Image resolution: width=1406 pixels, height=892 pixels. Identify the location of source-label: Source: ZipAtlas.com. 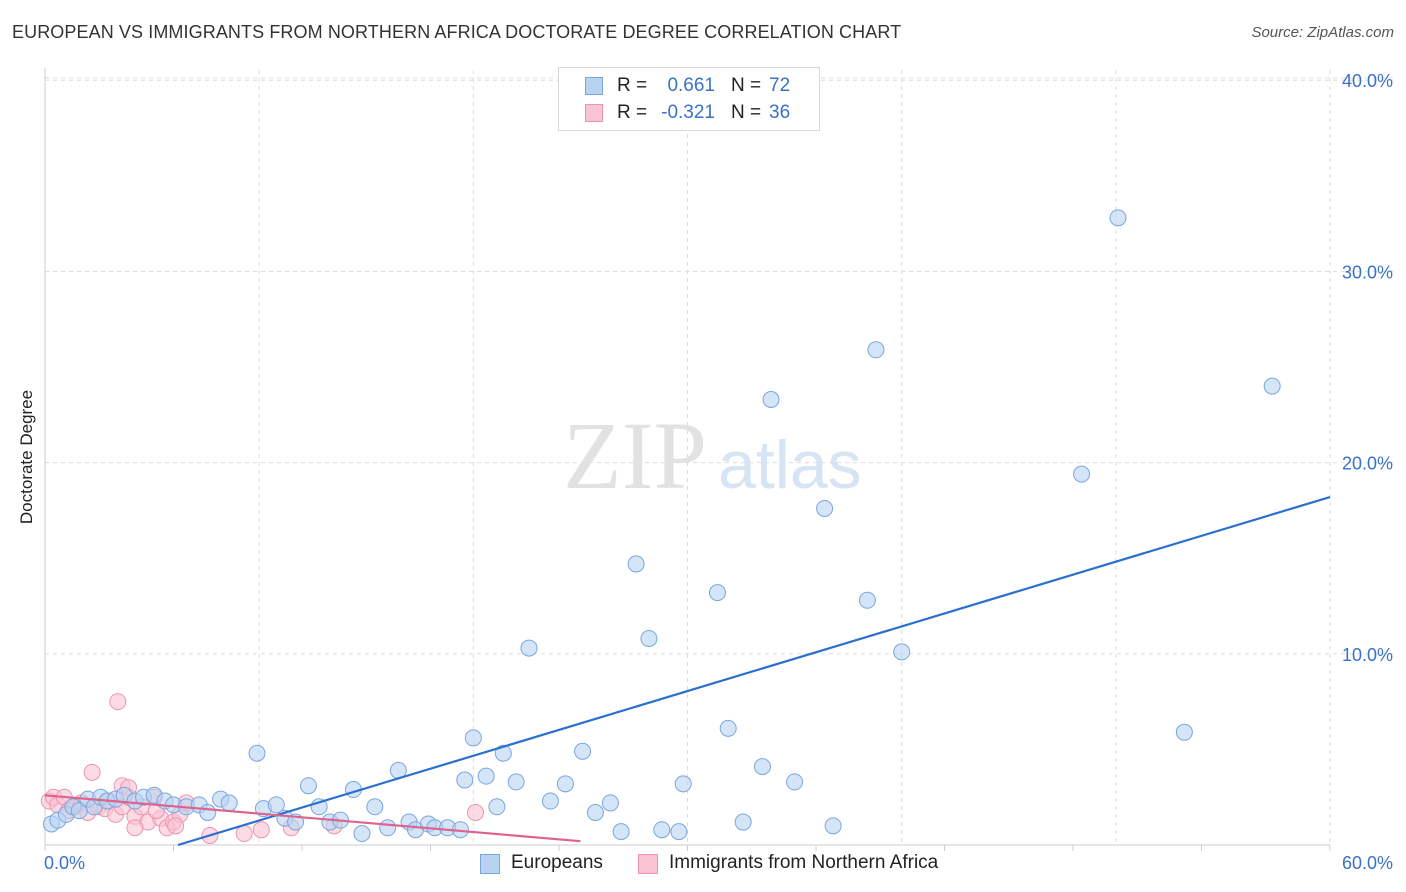
(1322, 32).